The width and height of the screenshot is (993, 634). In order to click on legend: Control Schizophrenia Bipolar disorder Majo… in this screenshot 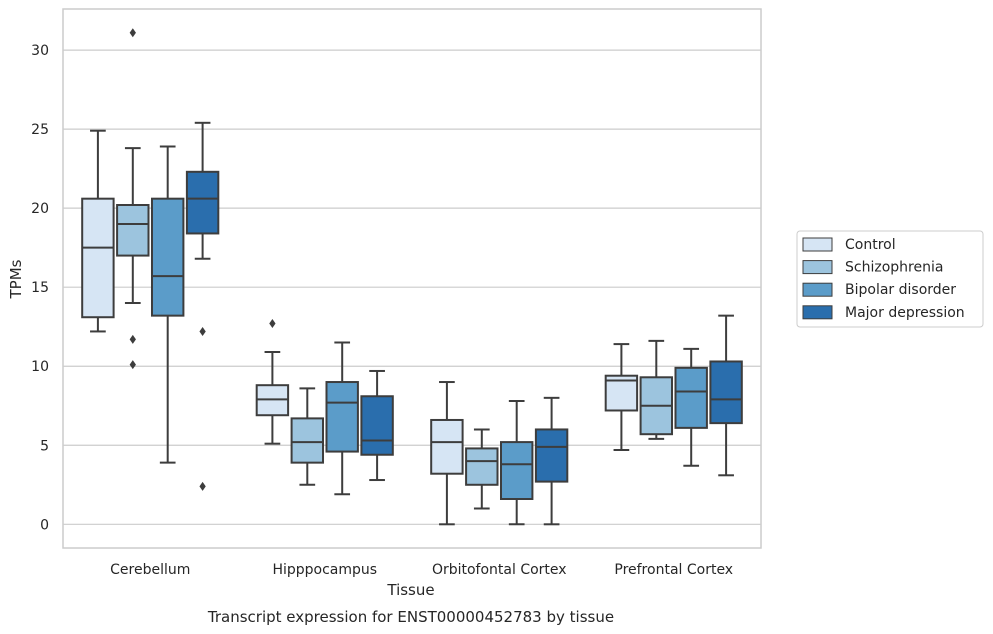, I will do `click(890, 279)`.